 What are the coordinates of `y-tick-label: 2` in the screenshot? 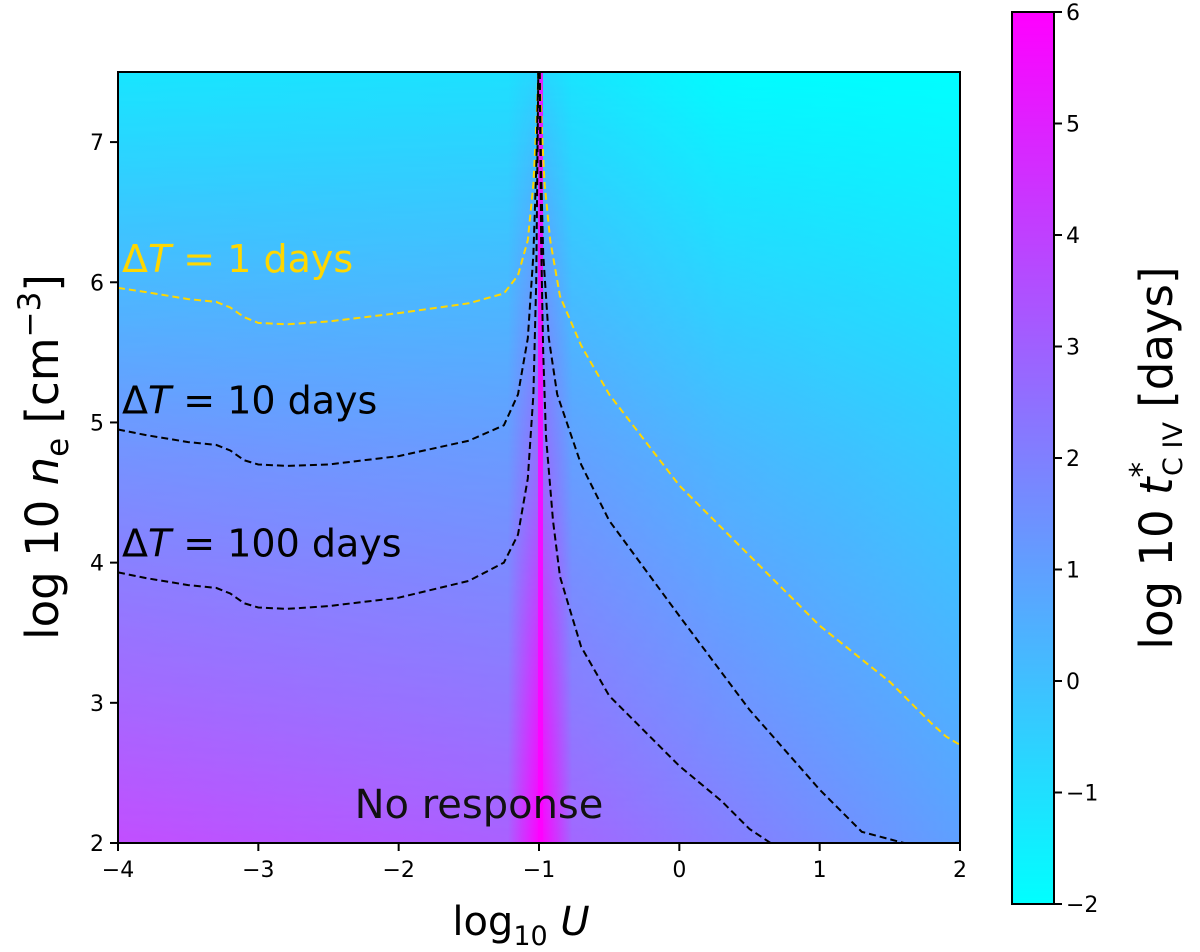 It's located at (97, 844).